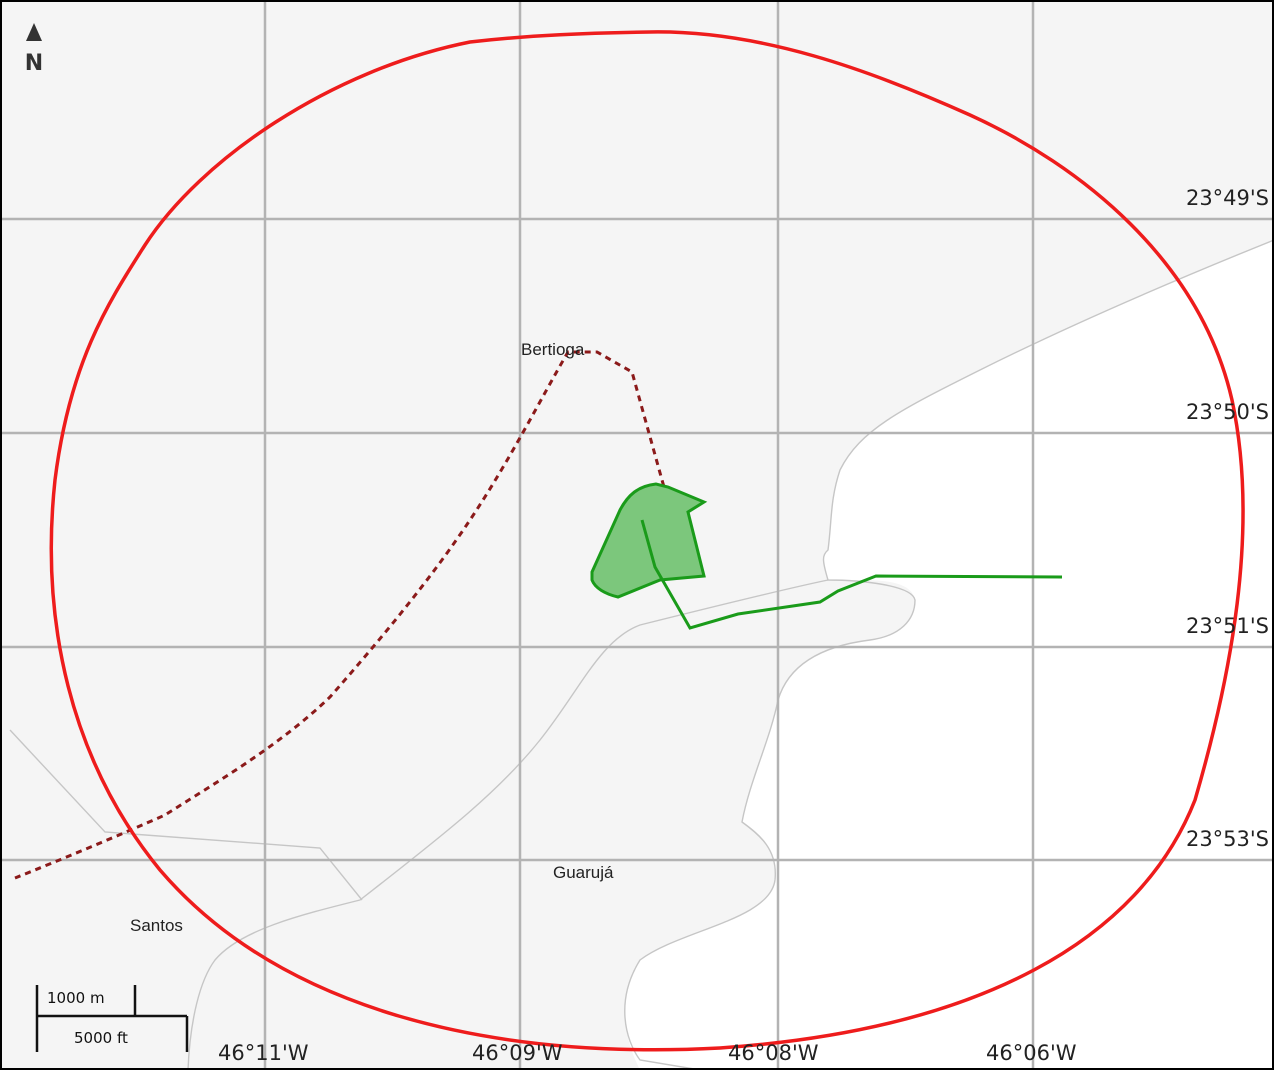 Image resolution: width=1274 pixels, height=1070 pixels. Describe the element at coordinates (1227, 412) in the screenshot. I see `lat-label-2: 23°50'S` at that location.